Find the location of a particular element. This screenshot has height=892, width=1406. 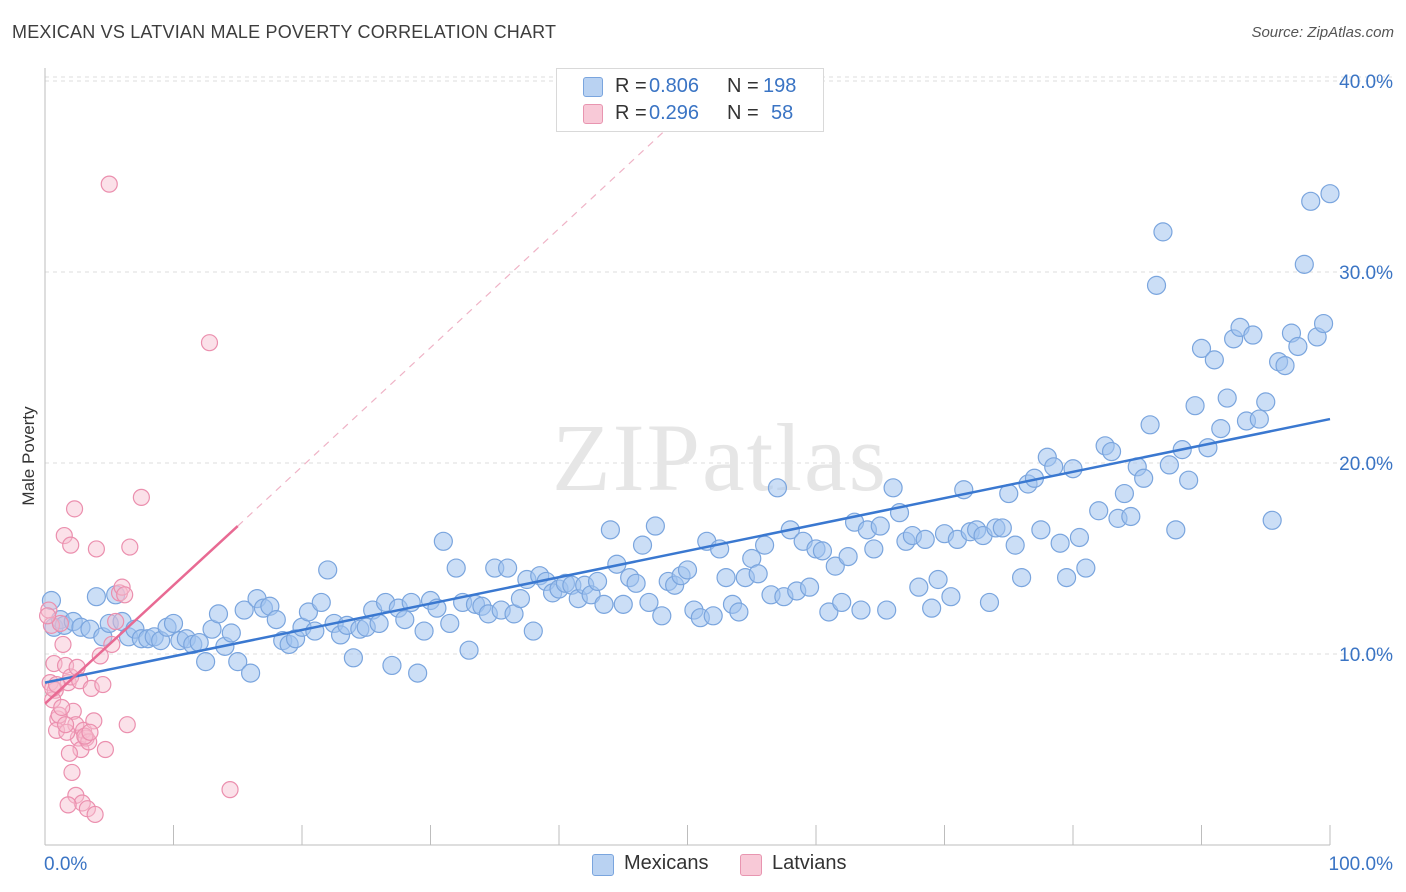

bottom-legend-mexicans: Mexicans is located at coordinates (657, 864).